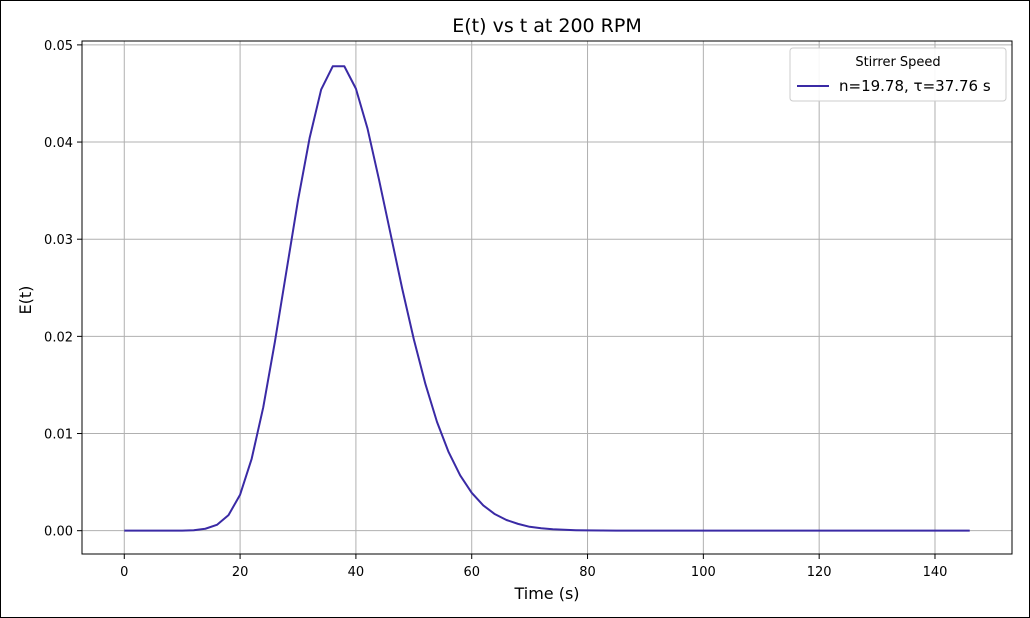 The width and height of the screenshot is (1030, 618). I want to click on x-tick-label: 140, so click(935, 572).